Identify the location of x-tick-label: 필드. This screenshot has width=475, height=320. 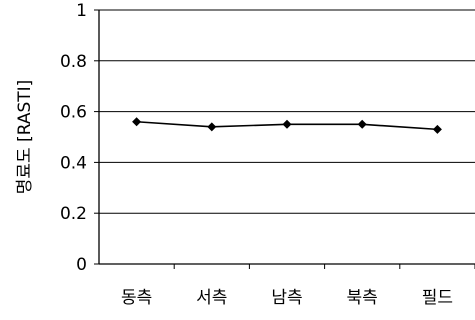
(437, 298).